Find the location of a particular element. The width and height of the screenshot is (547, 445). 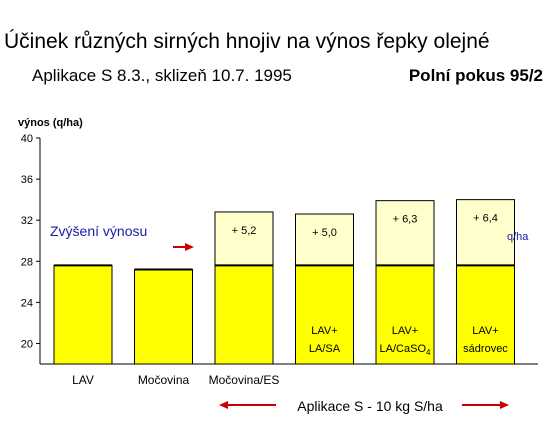

left-arrow-head is located at coordinates (223, 405).